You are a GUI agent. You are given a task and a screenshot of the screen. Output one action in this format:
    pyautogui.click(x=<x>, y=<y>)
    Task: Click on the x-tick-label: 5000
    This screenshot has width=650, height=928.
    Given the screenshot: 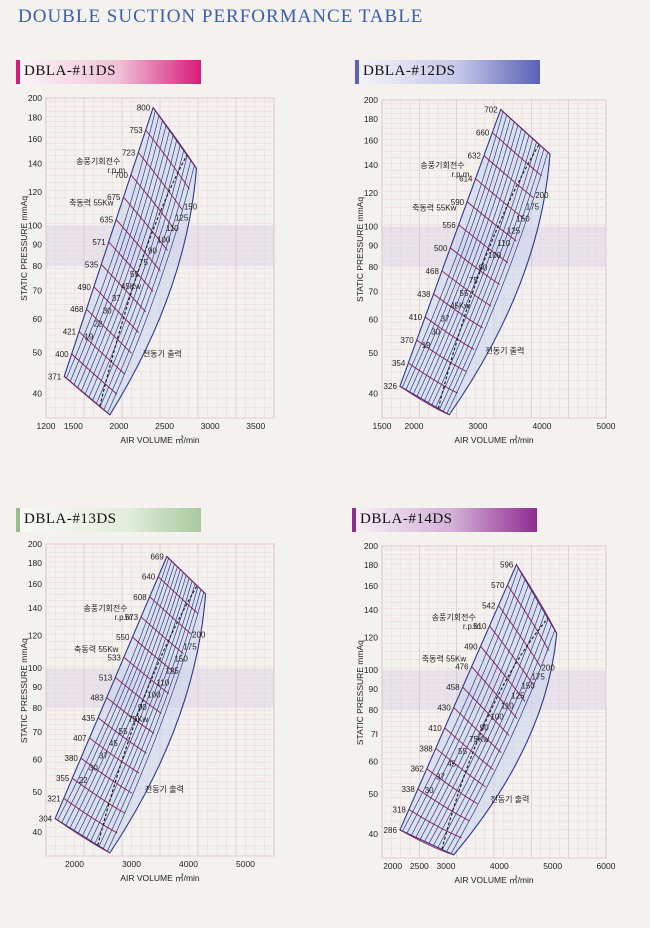 What is the action you would take?
    pyautogui.click(x=552, y=866)
    